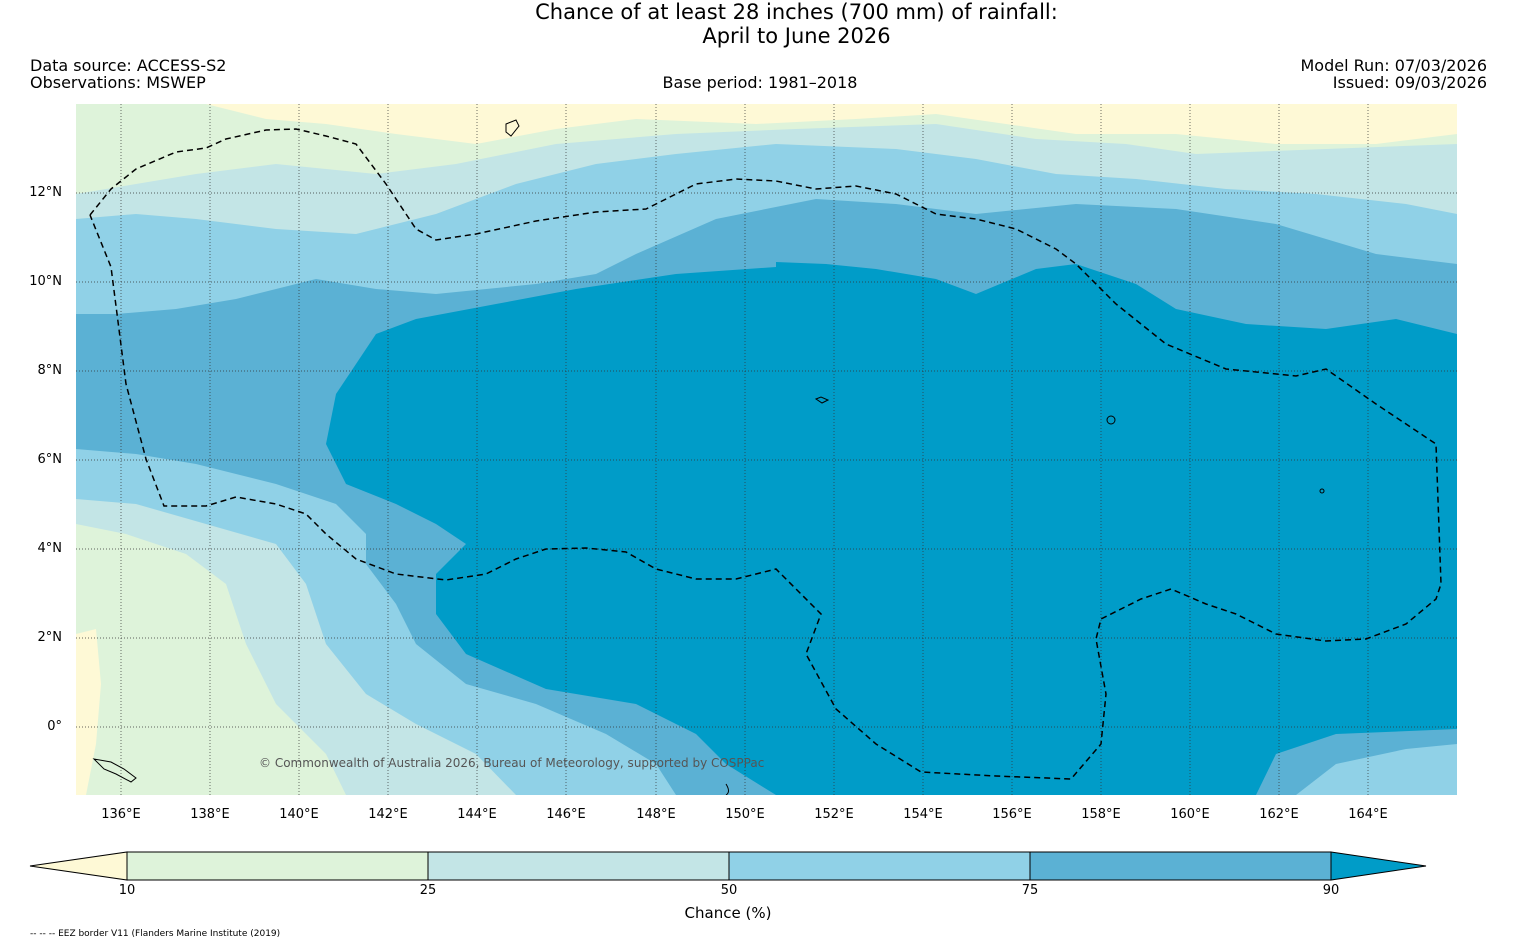 The height and width of the screenshot is (947, 1517). I want to click on lat-label-12n: 12°N, so click(45, 192).